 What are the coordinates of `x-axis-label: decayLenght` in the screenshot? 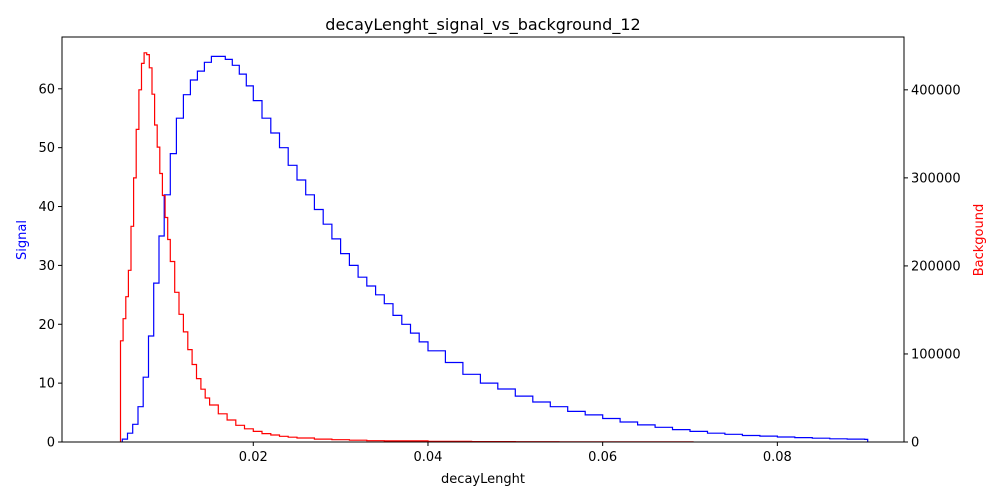 It's located at (483, 479).